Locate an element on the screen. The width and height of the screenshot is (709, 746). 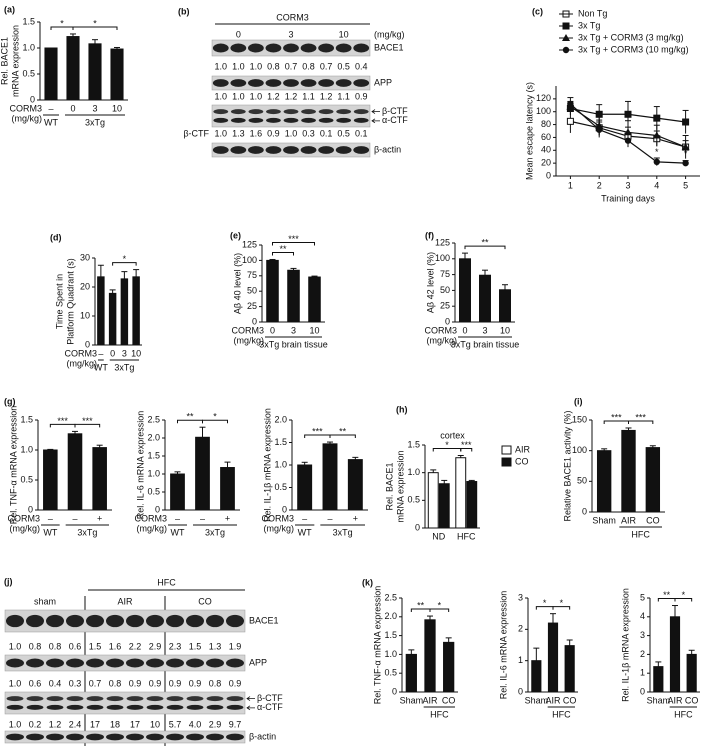
x-tick-label: 5 is located at coordinates (685, 185).